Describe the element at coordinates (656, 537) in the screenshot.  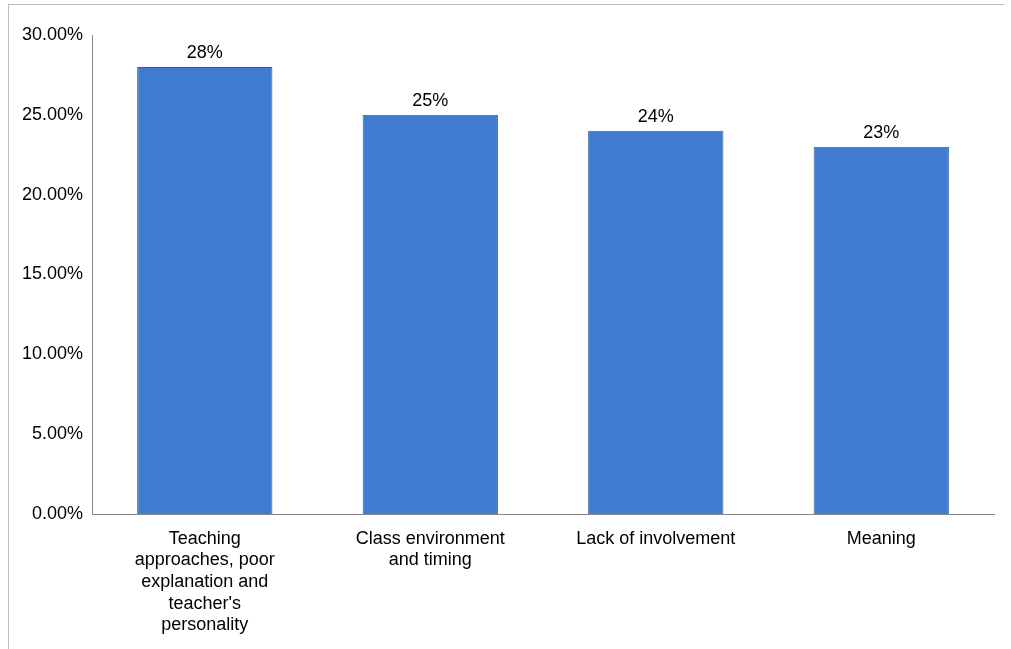
I see `x-tick-label: Lack of involvement` at that location.